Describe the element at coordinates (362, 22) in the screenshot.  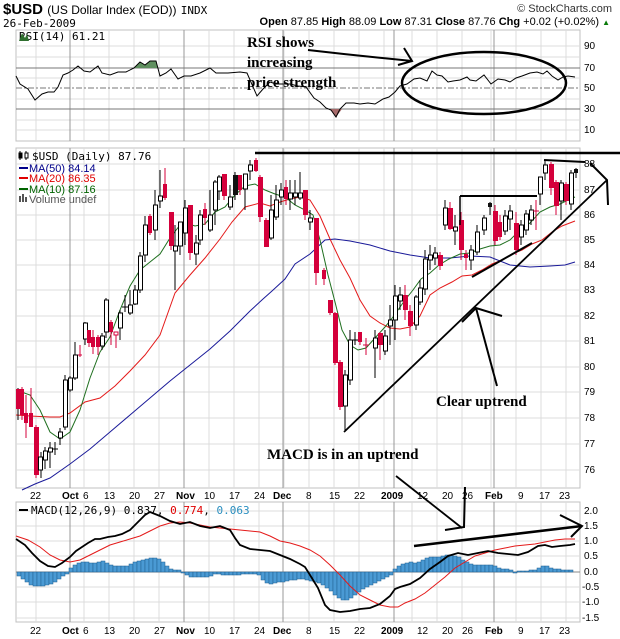
I see `high-value: 88.09` at that location.